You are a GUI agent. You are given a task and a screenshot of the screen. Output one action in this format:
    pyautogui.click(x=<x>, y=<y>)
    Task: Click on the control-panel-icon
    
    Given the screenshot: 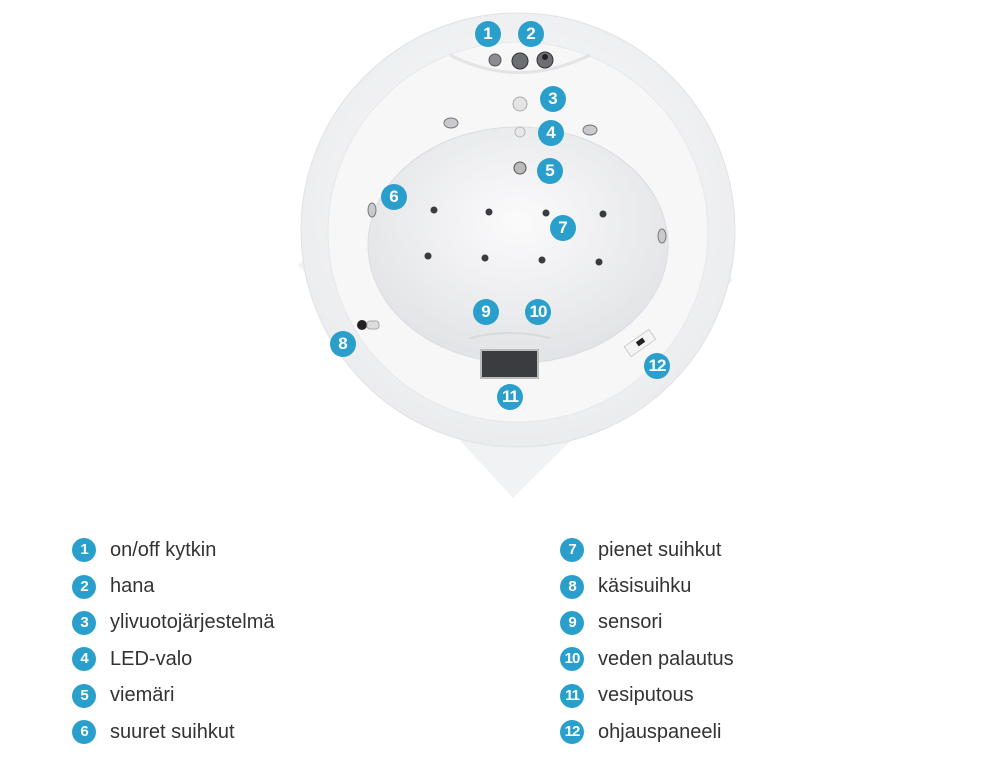 What is the action you would take?
    pyautogui.click(x=640, y=343)
    